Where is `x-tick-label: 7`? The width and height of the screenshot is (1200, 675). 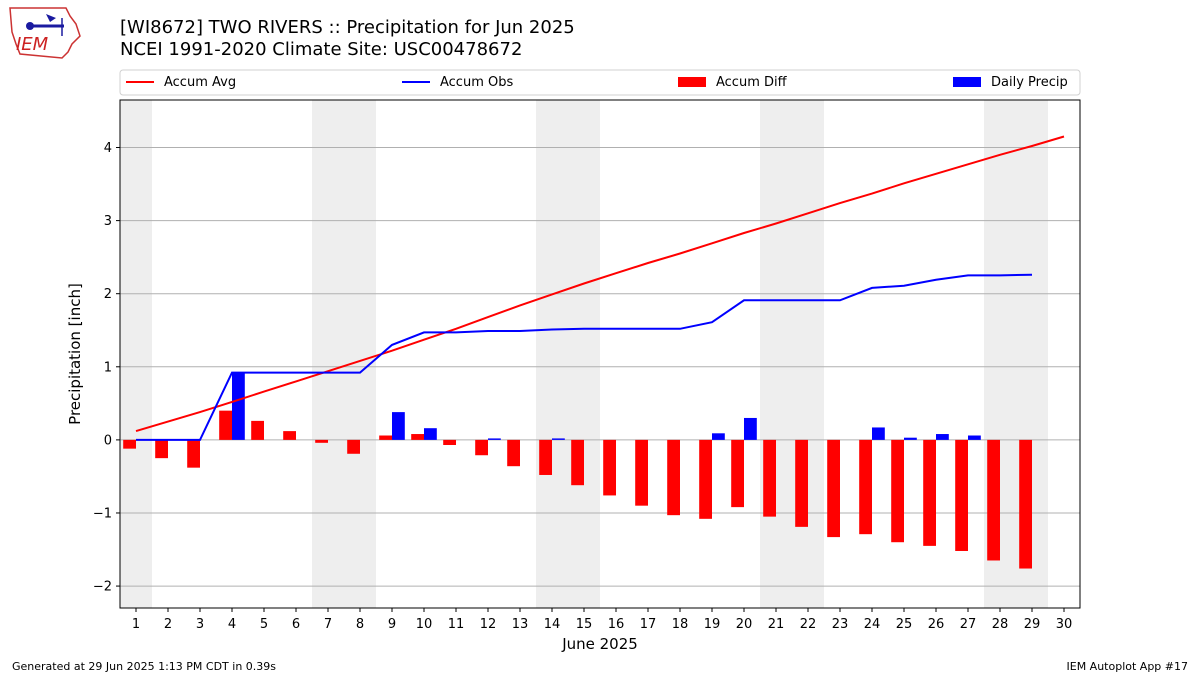 x-tick-label: 7 is located at coordinates (328, 624).